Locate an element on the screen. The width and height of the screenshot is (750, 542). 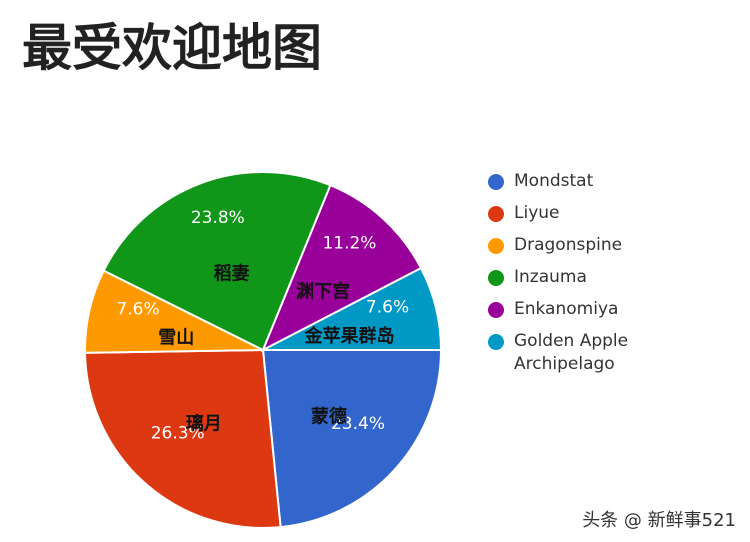
legend-item: Inzauma is located at coordinates (568, 277).